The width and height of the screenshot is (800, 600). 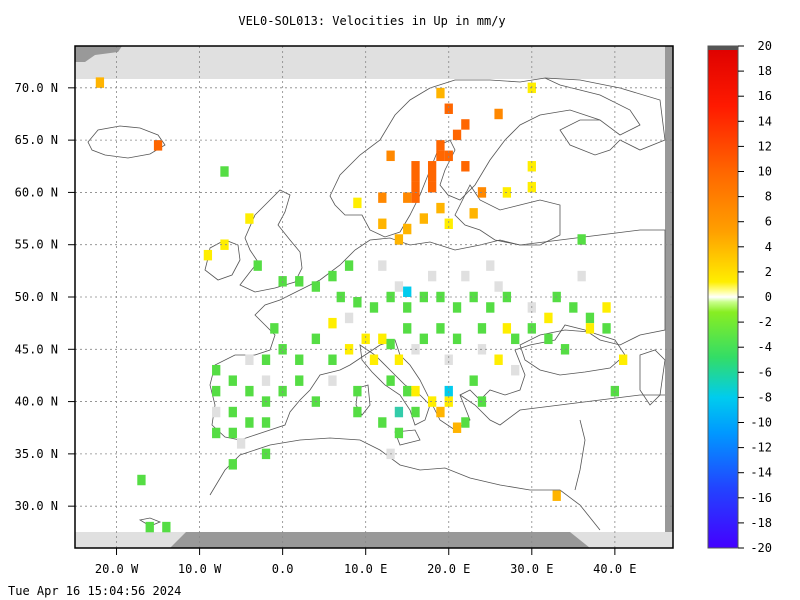 What do you see at coordinates (36, 506) in the screenshot?
I see `latitude-tick-label: 30.0 N` at bounding box center [36, 506].